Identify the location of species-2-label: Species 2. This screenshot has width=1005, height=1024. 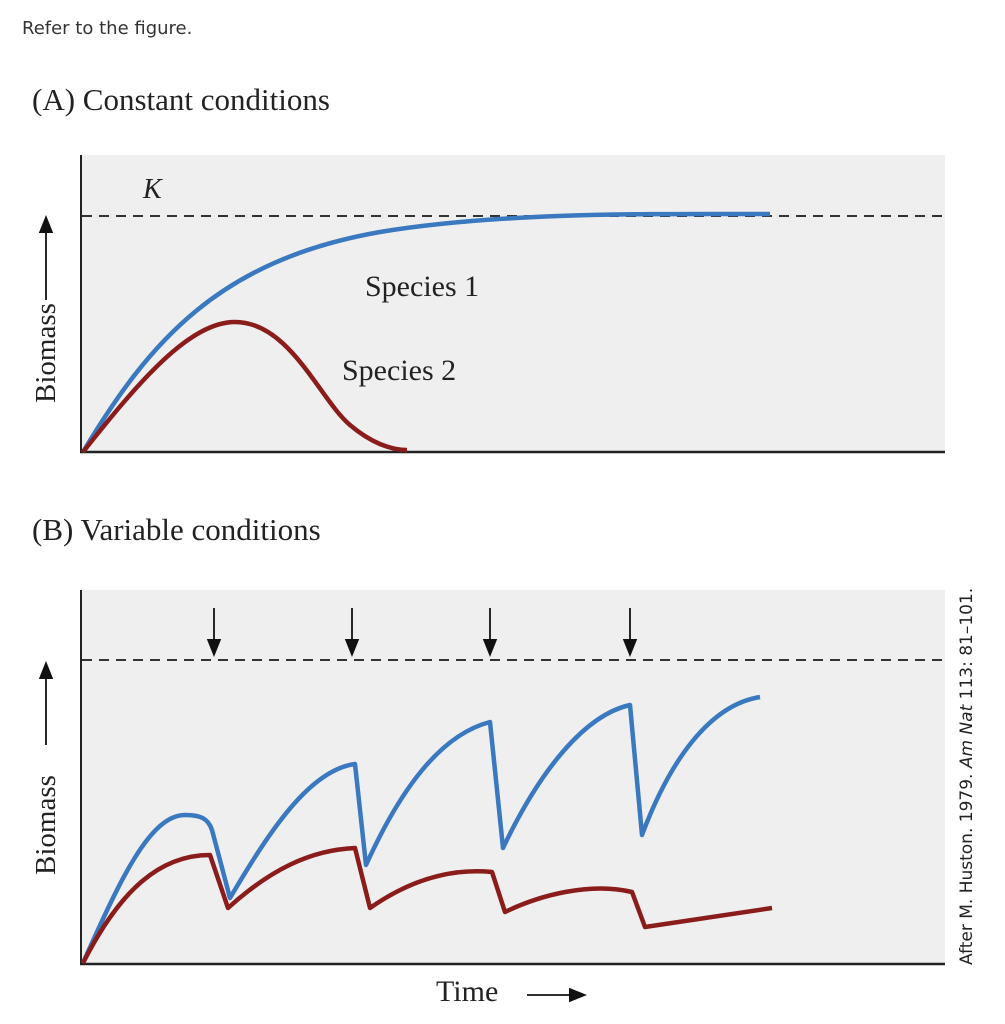
(399, 370).